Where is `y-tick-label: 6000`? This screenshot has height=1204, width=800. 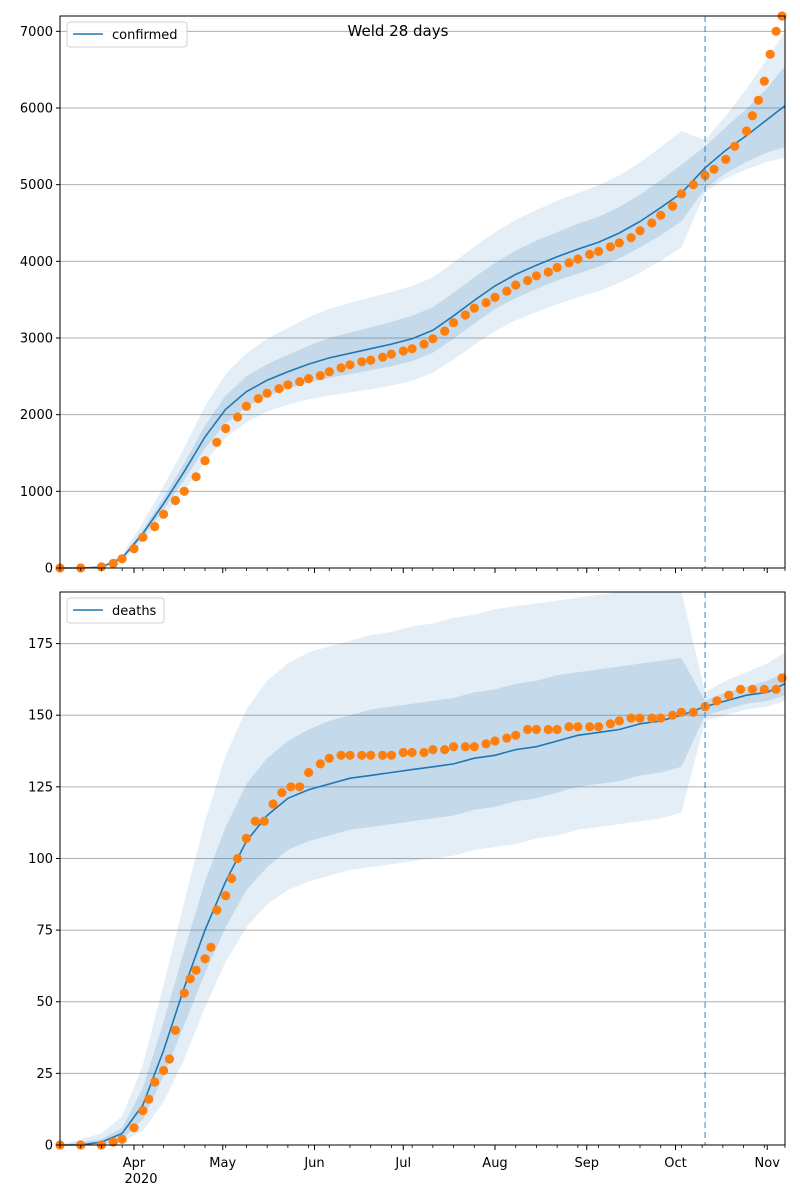 y-tick-label: 6000 is located at coordinates (36, 109).